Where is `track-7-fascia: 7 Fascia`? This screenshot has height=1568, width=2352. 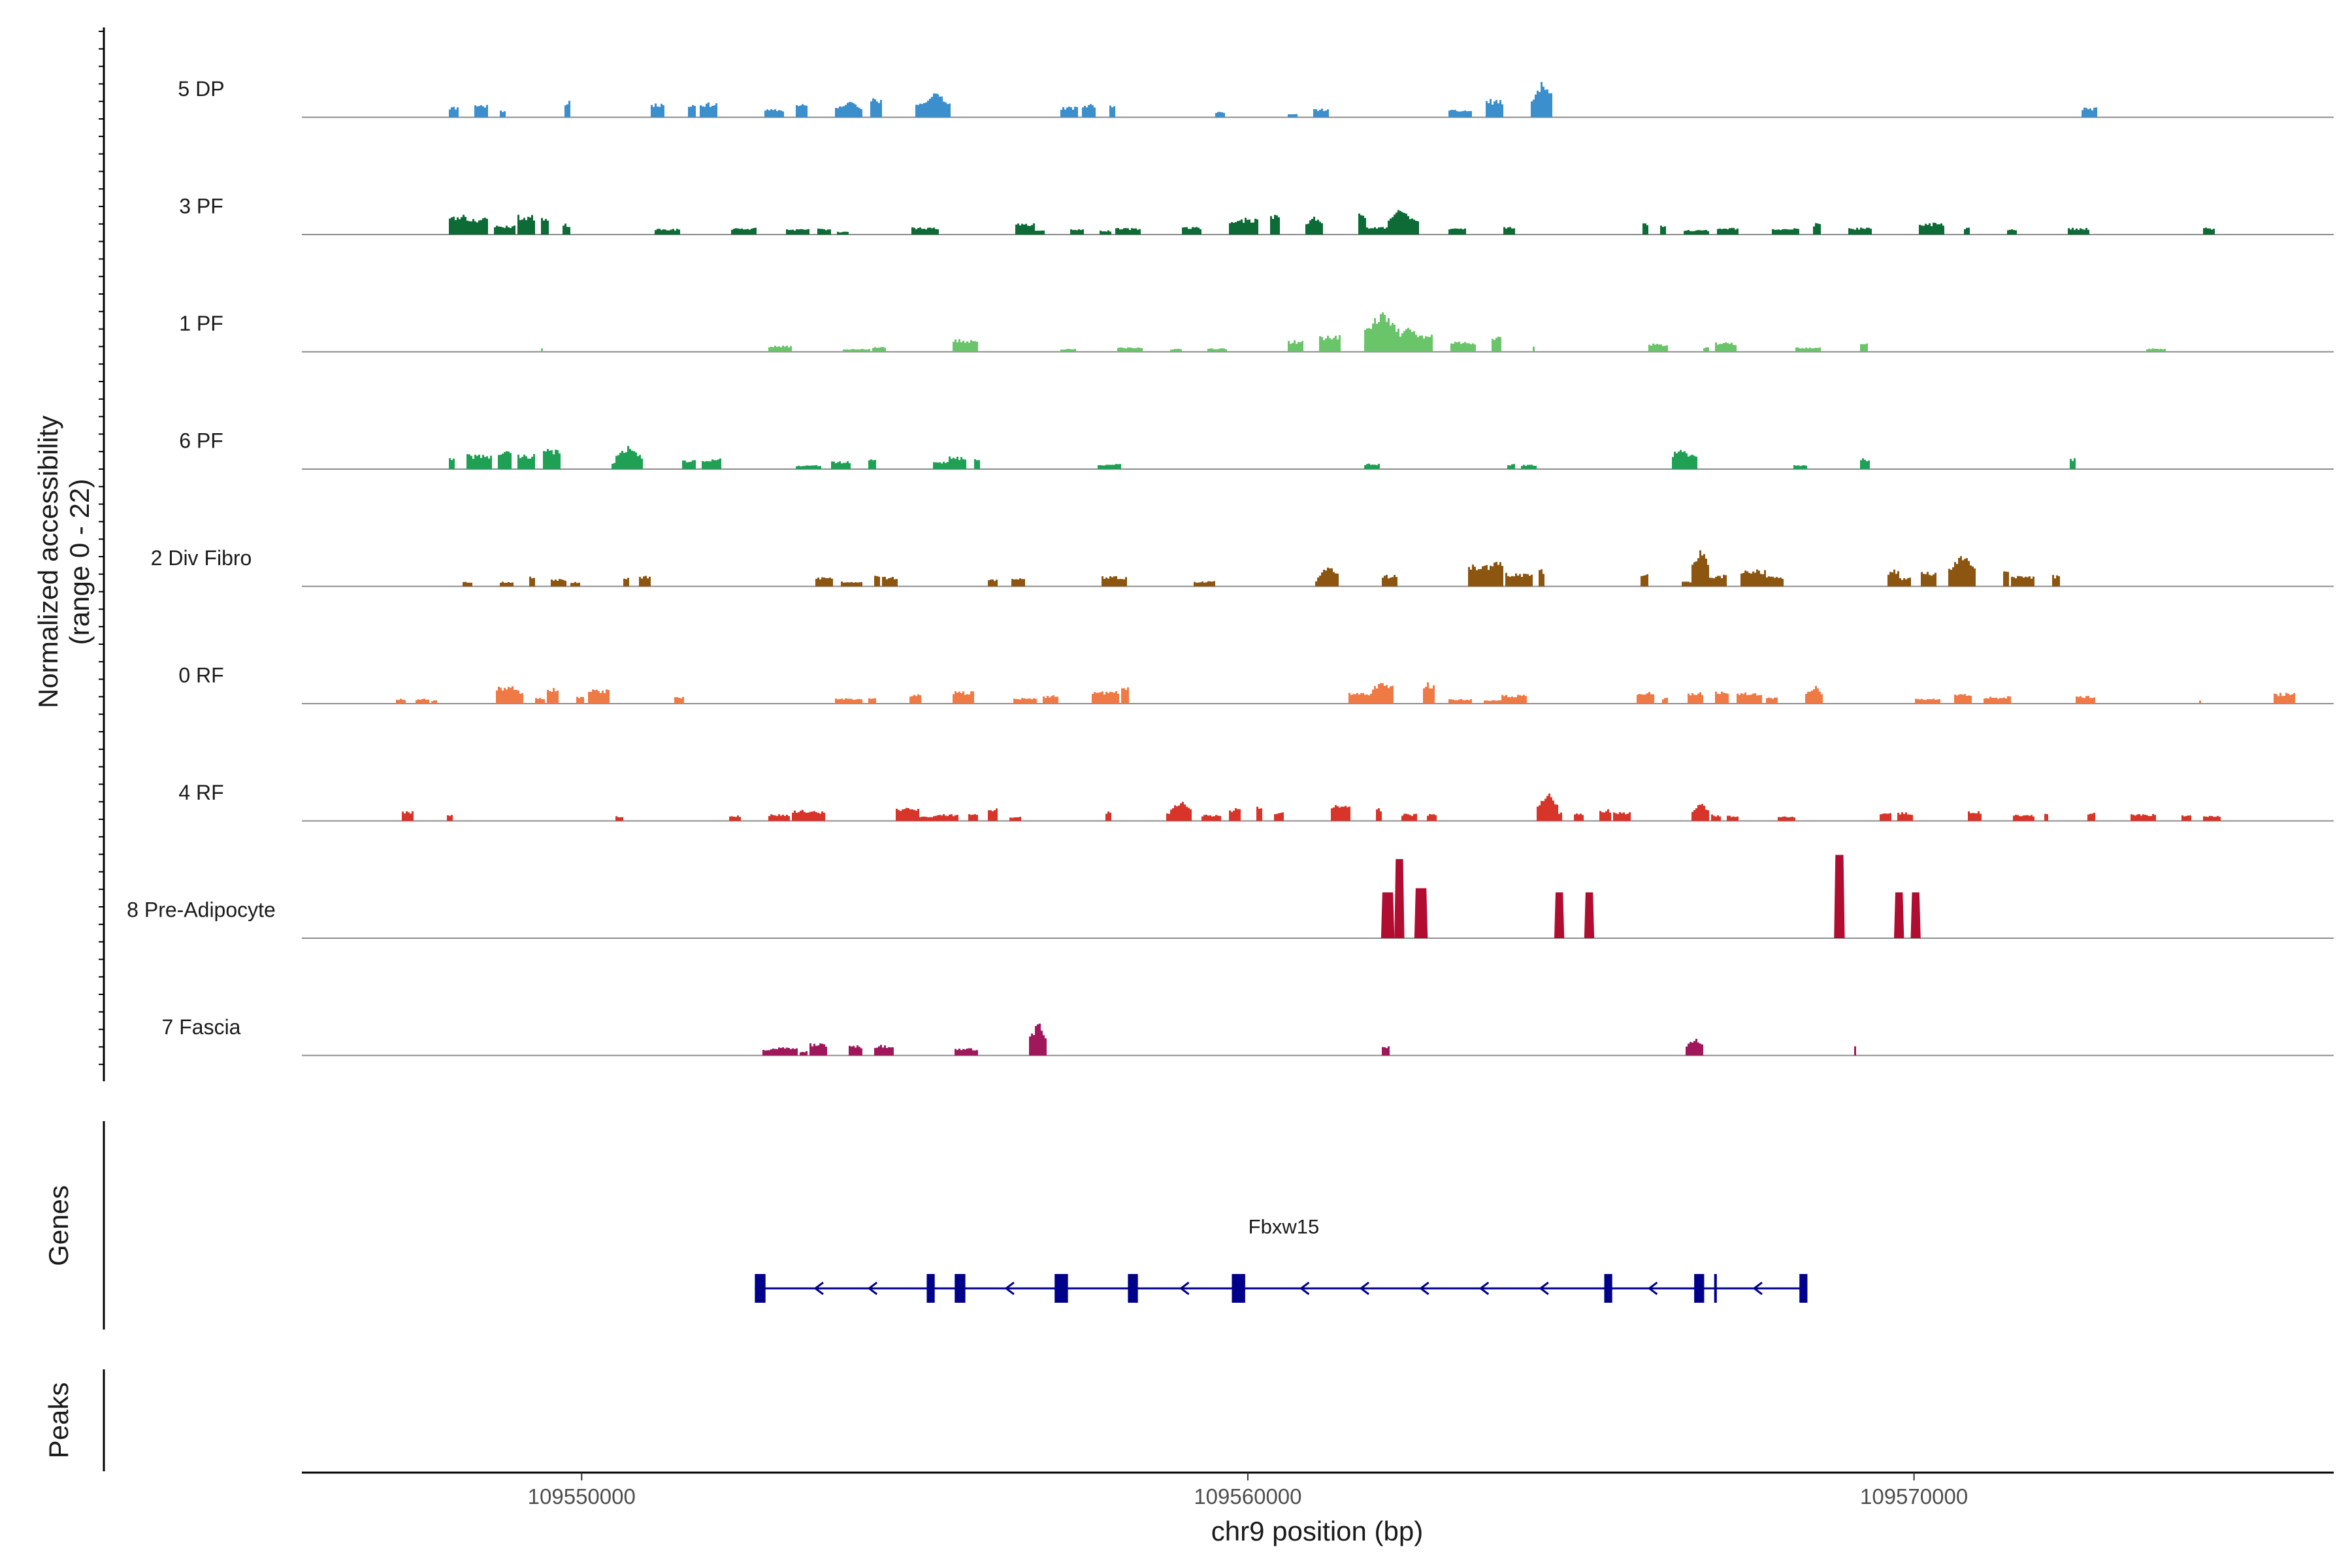
track-7-fascia: 7 Fascia is located at coordinates (1248, 1035).